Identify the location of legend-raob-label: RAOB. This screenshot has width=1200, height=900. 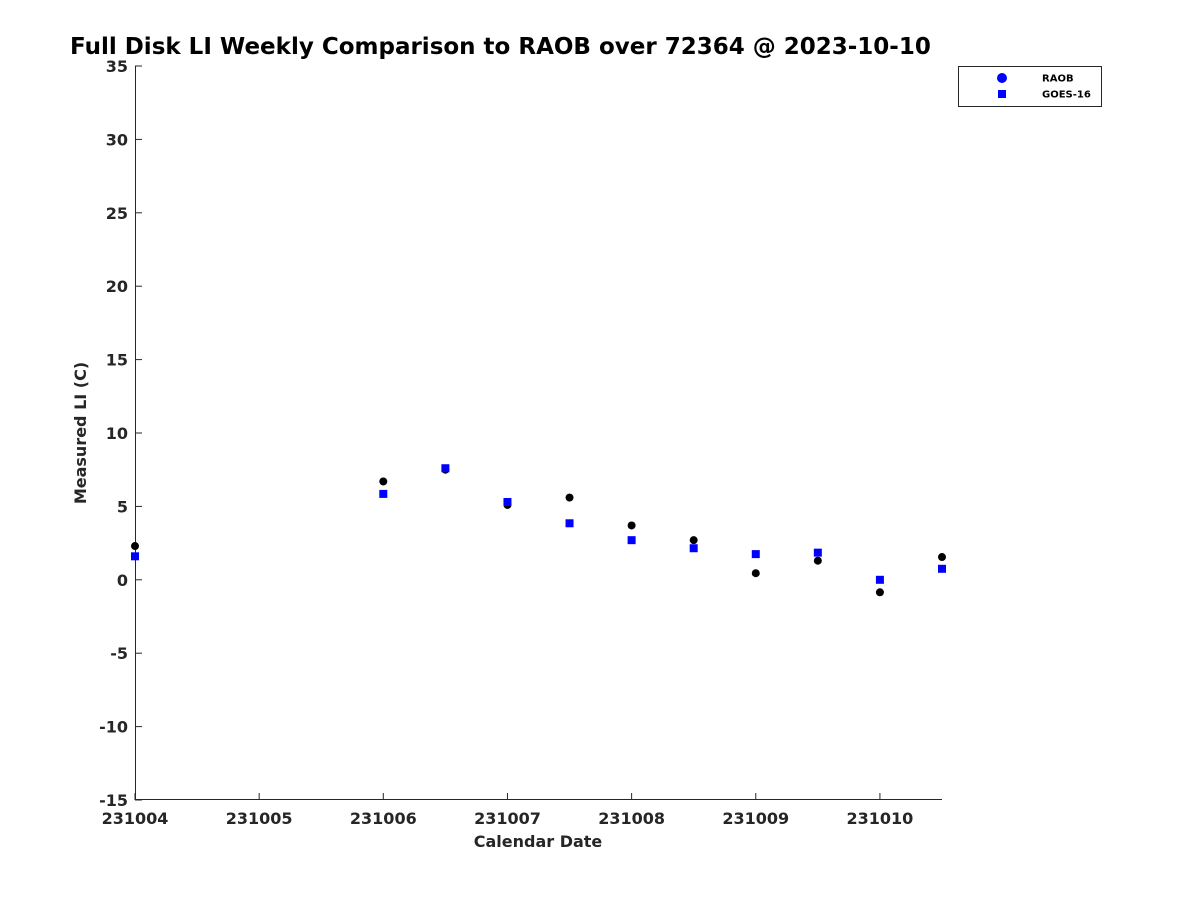
(1058, 79).